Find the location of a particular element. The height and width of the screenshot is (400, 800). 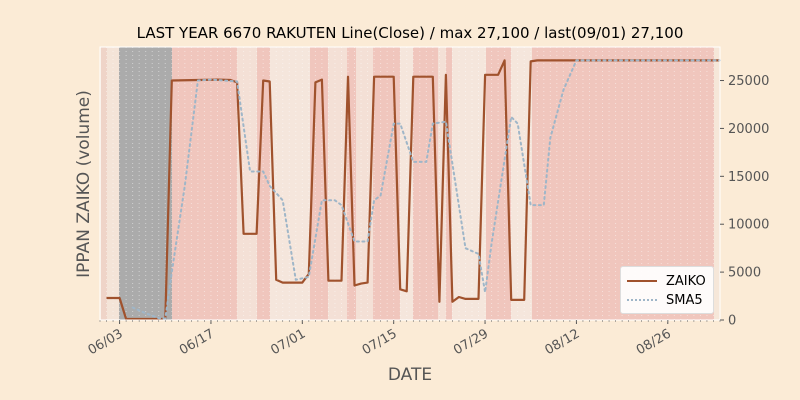

legend-swatch-sma5 is located at coordinates (642, 300).